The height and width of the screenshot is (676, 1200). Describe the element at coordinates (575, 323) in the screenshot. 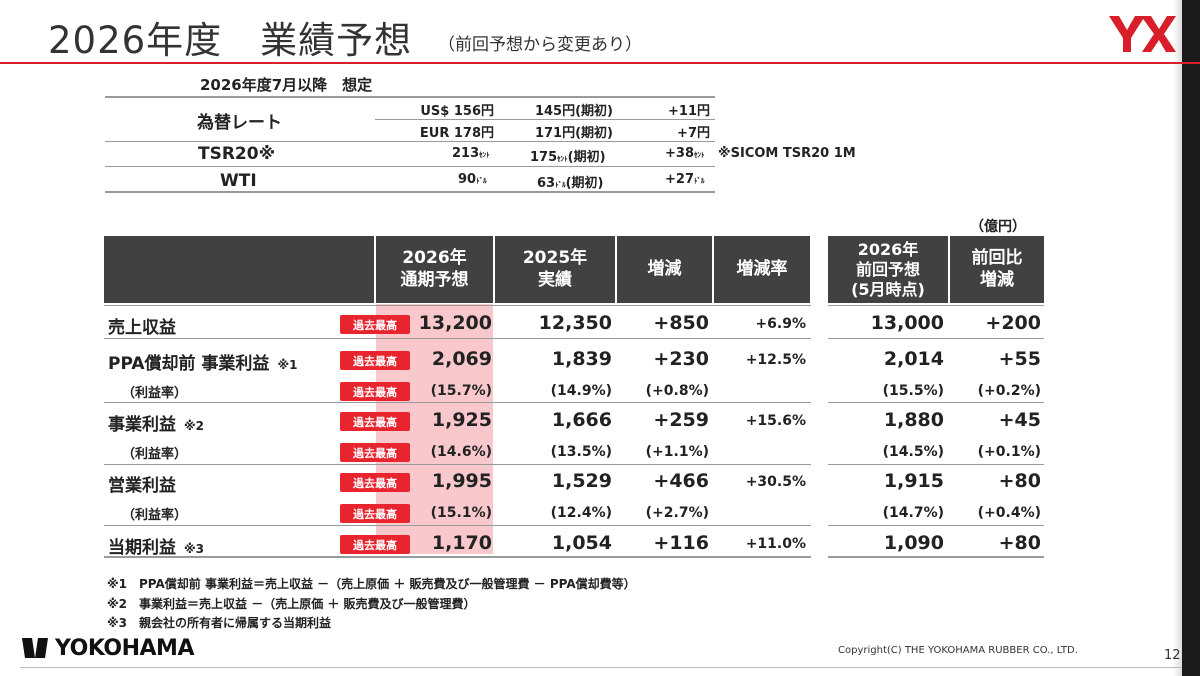

I see `cell-actual: 12,350` at that location.